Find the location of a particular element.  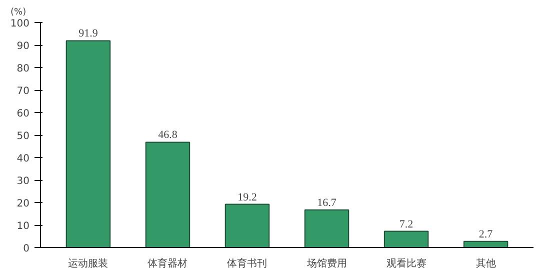

y-tick-label: 90 is located at coordinates (23, 46).